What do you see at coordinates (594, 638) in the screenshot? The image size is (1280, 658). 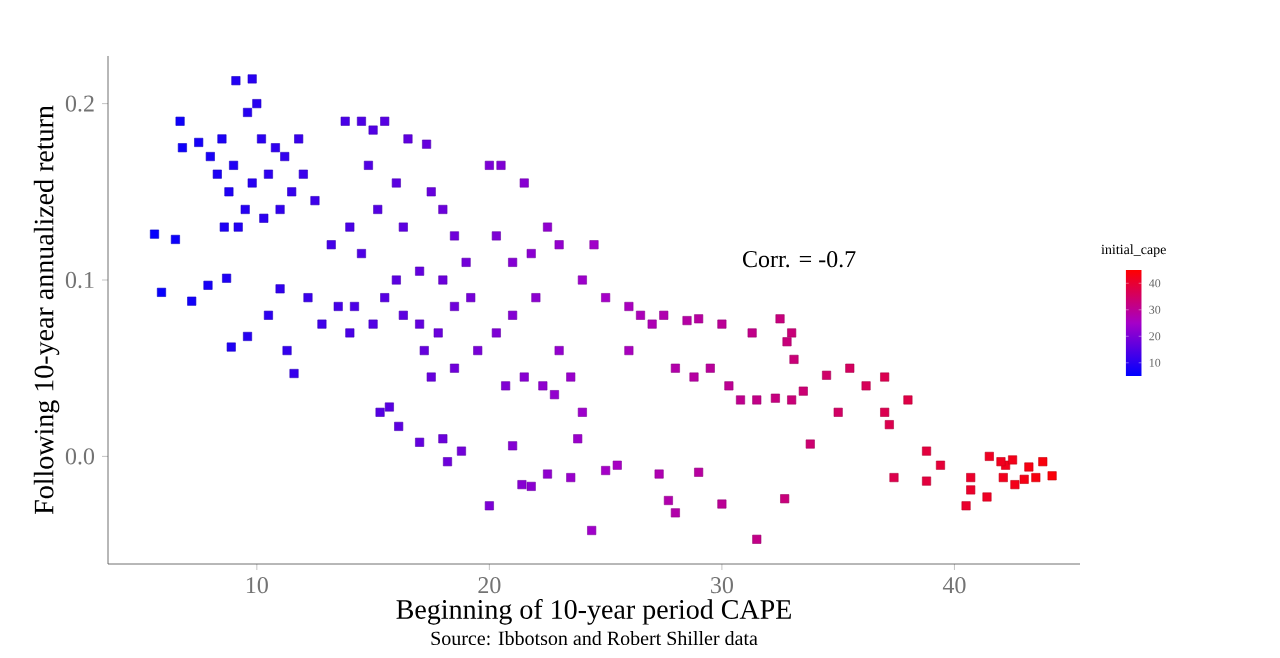 I see `source-note: Source: Ibbotson and Robert Shiller data` at bounding box center [594, 638].